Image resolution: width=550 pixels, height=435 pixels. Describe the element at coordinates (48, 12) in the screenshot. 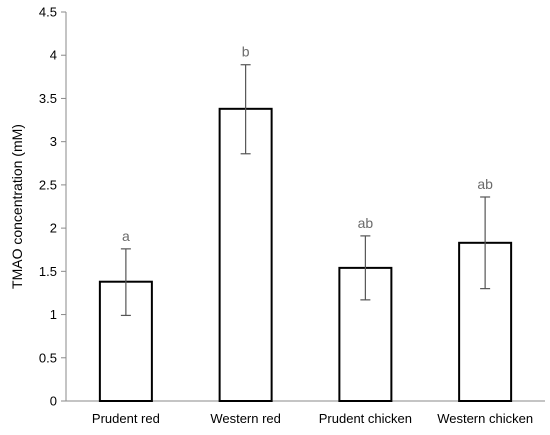

I see `y-tick-label: 4.5` at that location.